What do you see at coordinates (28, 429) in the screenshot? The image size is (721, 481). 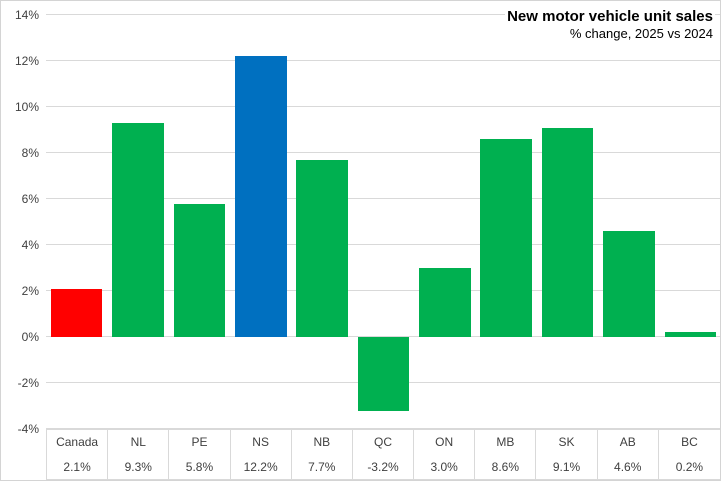 I see `y-tick-label: -4%` at bounding box center [28, 429].